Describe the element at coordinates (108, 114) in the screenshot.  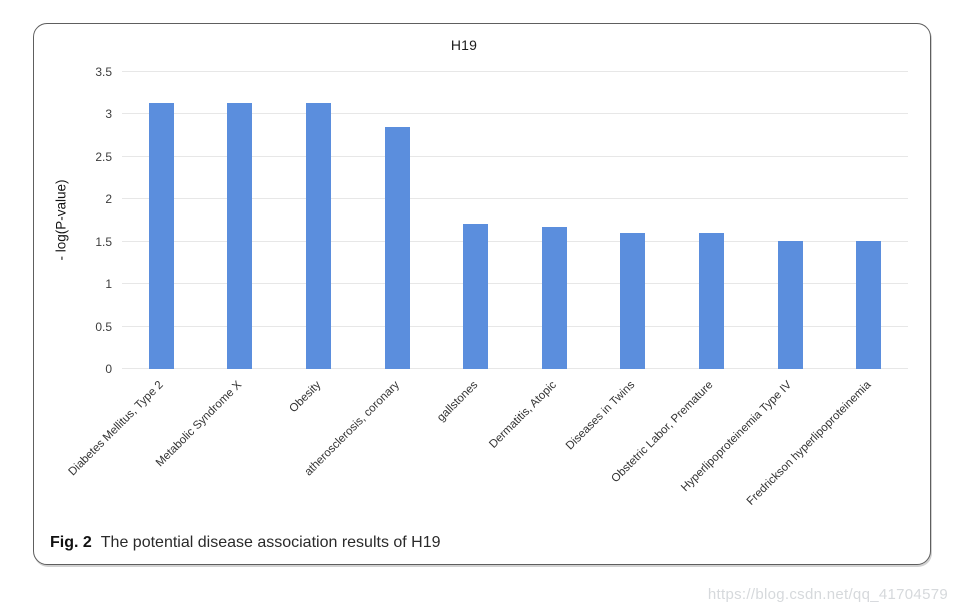
I see `y-tick-label: 3` at that location.